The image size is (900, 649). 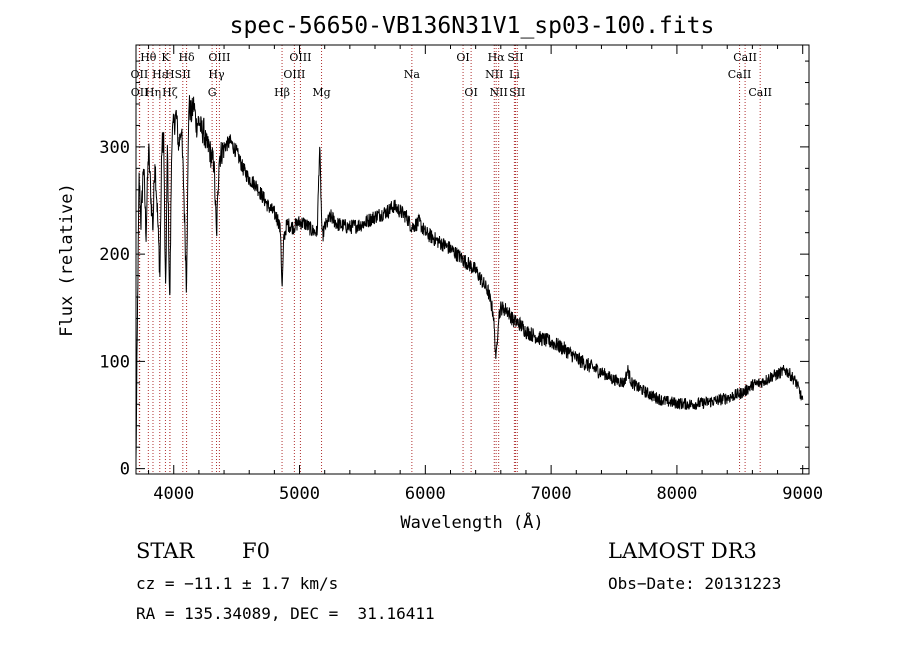 I want to click on x-axis-label: Wavelength (Å), so click(x=471, y=522).